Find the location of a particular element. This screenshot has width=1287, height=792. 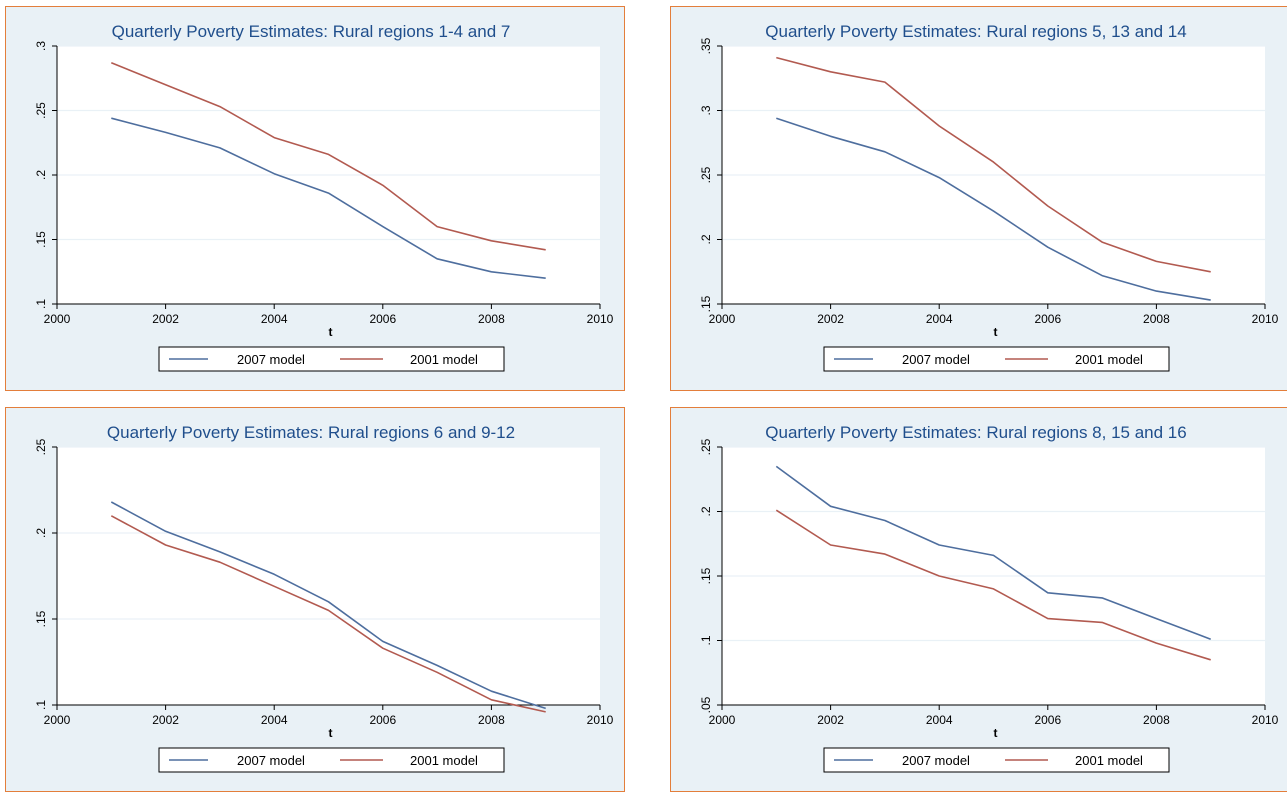

y-tick-label: .35 is located at coordinates (706, 45).